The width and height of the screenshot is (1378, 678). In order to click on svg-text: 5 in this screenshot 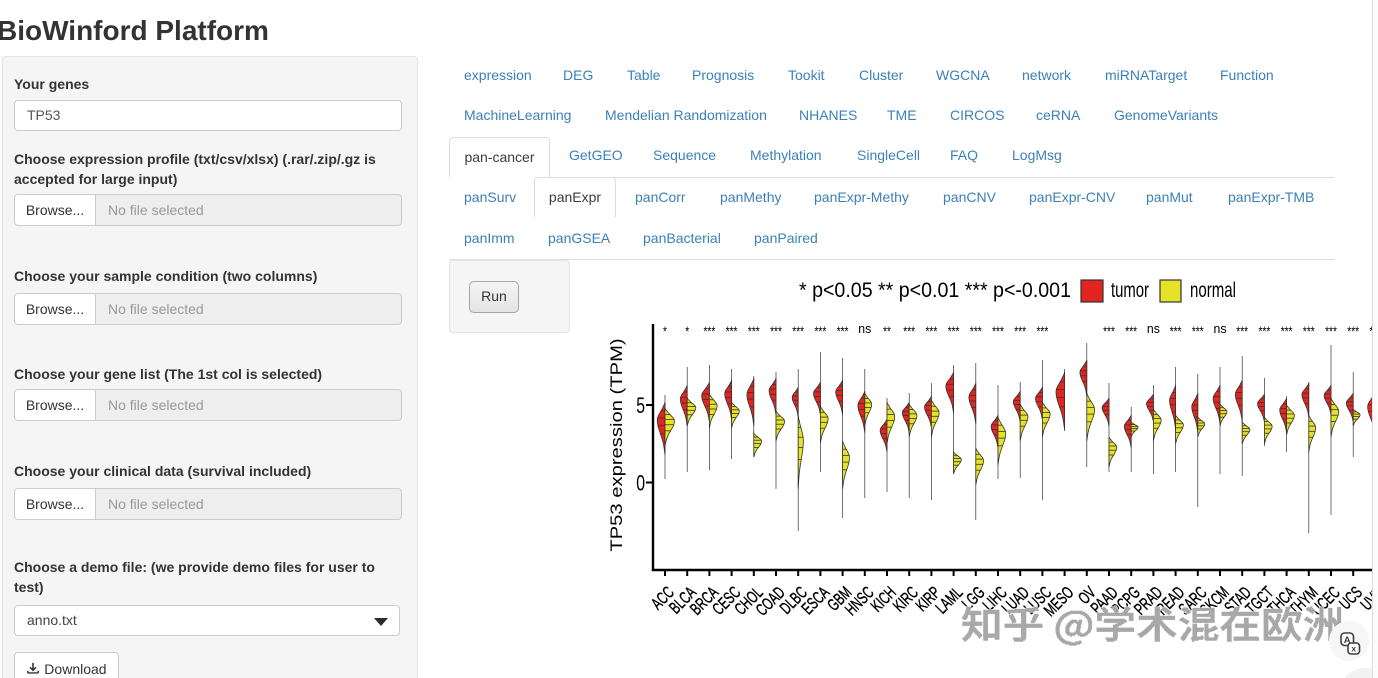, I will do `click(640, 405)`.